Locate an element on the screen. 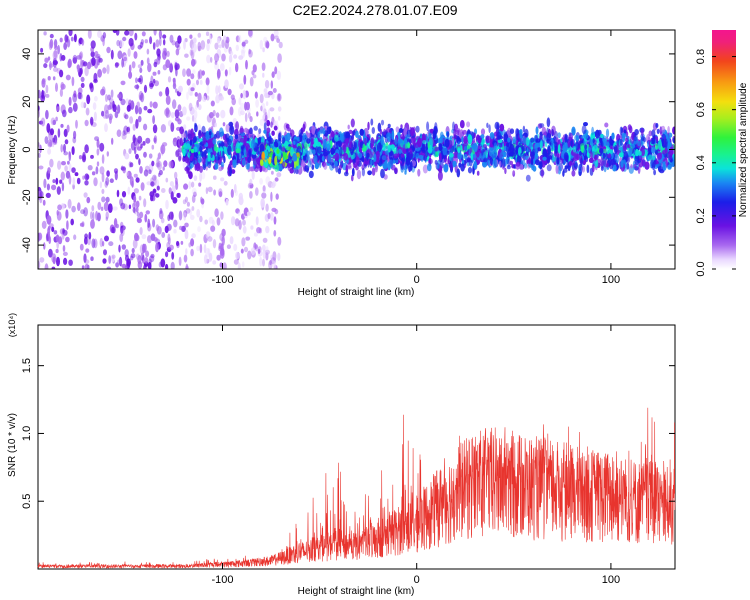 Image resolution: width=750 pixels, height=600 pixels. x-tick-label: 0 is located at coordinates (417, 280).